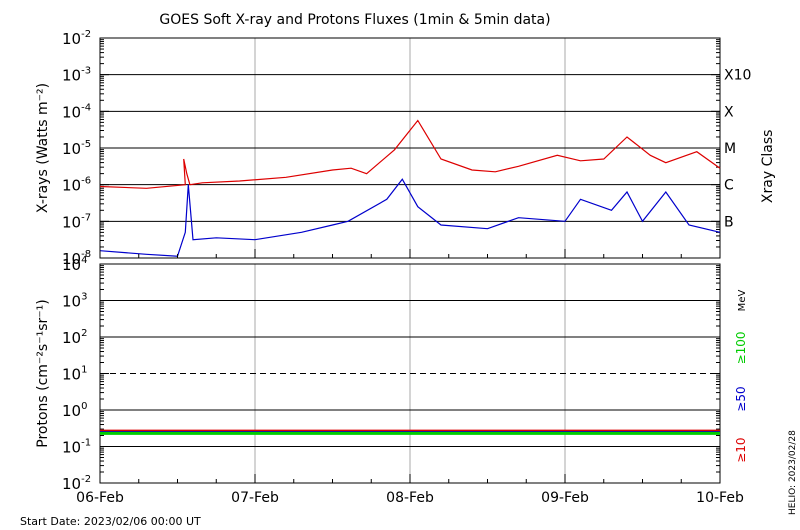  What do you see at coordinates (76, 148) in the screenshot?
I see `y-tick-label: 10⁻⁵` at bounding box center [76, 148].